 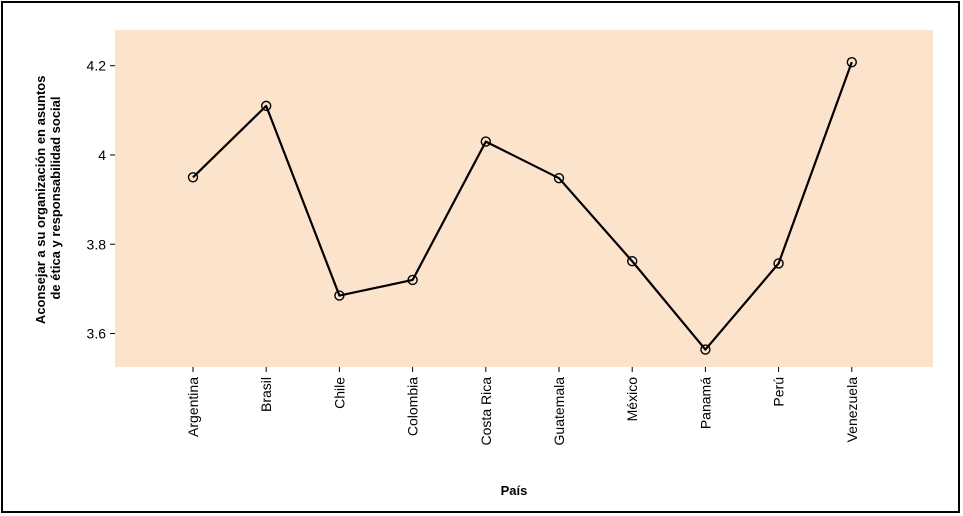 I want to click on y-tick-label: 4.2, so click(x=97, y=66).